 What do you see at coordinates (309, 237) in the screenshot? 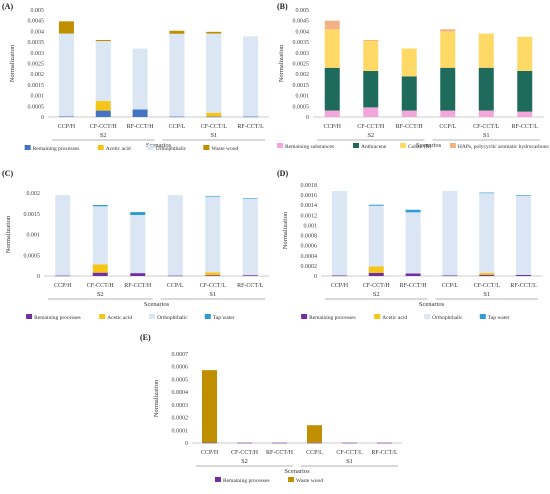
I see `y-tick-label: 0.0008` at bounding box center [309, 237].